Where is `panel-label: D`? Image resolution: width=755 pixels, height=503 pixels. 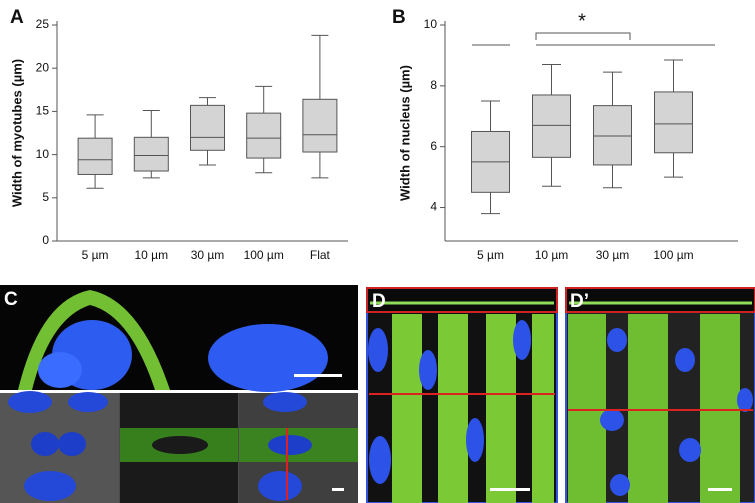 panel-label: D is located at coordinates (379, 301).